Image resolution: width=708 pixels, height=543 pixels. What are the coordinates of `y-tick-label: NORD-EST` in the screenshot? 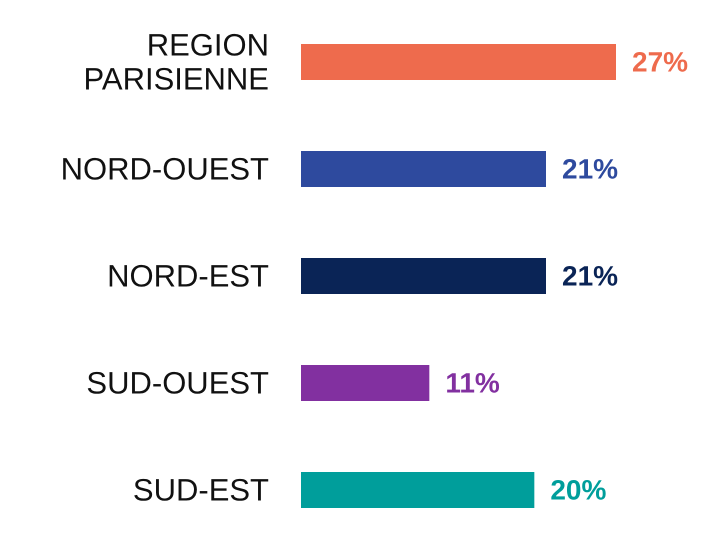 It's located at (188, 275).